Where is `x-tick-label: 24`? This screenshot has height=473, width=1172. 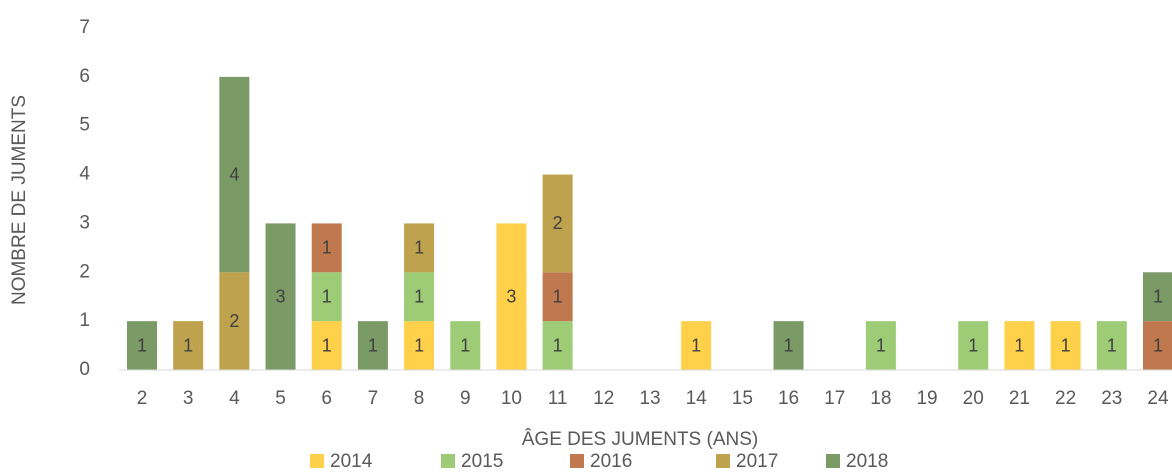
x-tick-label: 24 is located at coordinates (1158, 398).